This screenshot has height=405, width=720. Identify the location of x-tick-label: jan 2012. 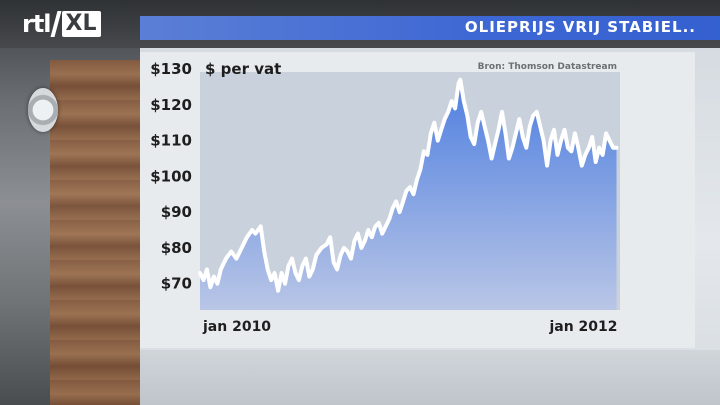
(582, 327).